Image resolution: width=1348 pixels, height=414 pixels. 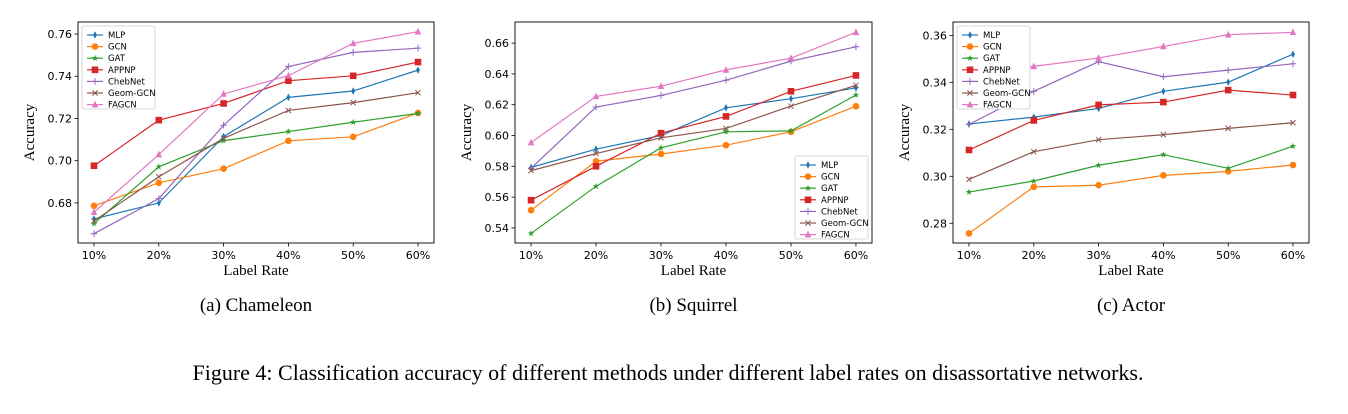 What do you see at coordinates (1131, 305) in the screenshot?
I see `subcaption: (c) Actor` at bounding box center [1131, 305].